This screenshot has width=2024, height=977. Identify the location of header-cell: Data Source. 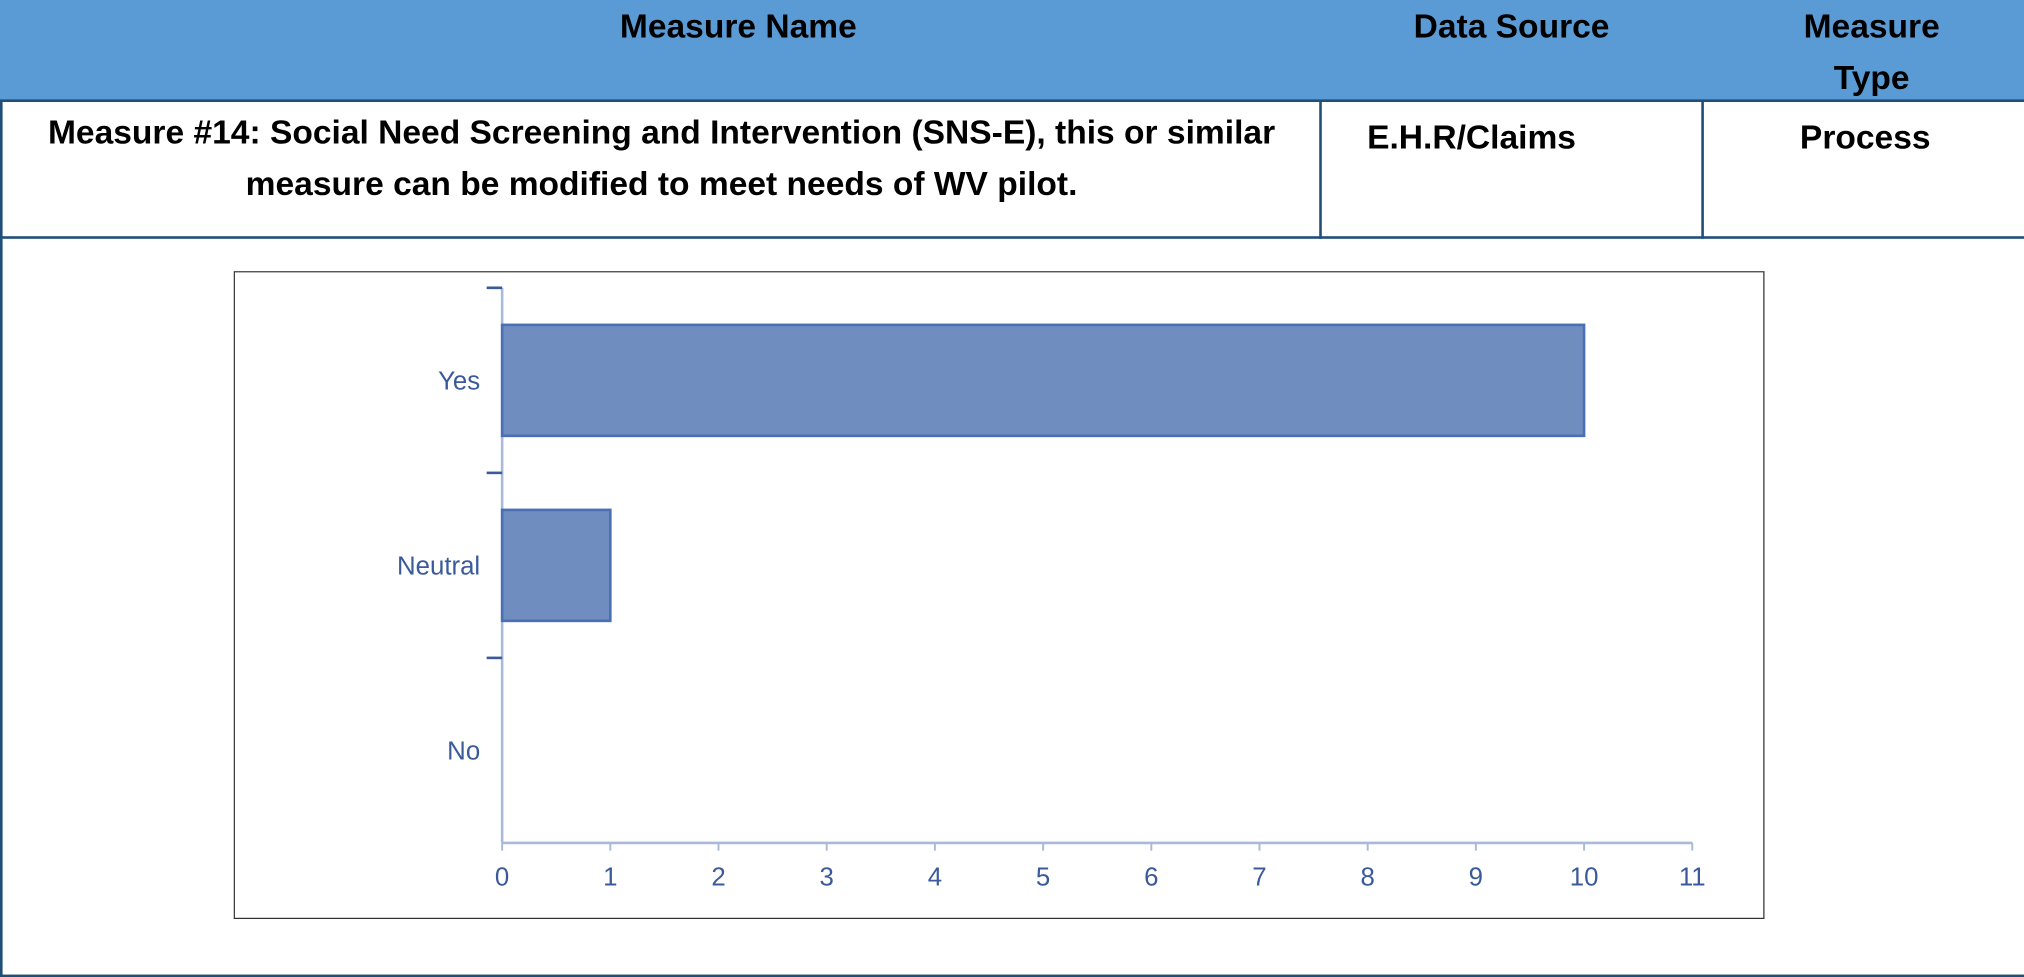
(1511, 26).